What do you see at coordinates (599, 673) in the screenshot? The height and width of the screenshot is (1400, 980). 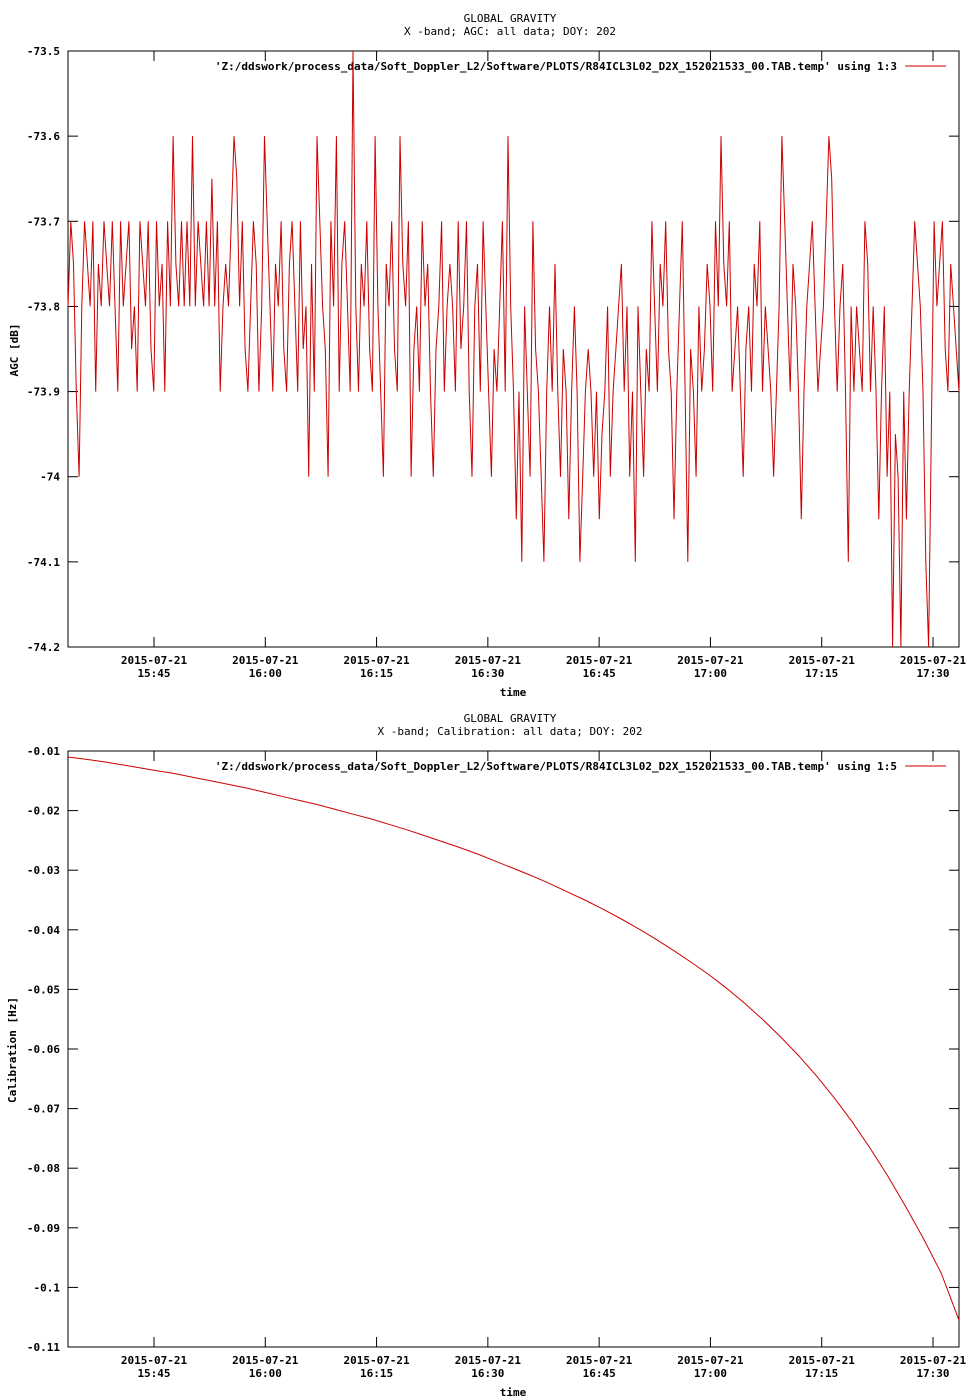 I see `agc-x-tick-time: 16:45` at bounding box center [599, 673].